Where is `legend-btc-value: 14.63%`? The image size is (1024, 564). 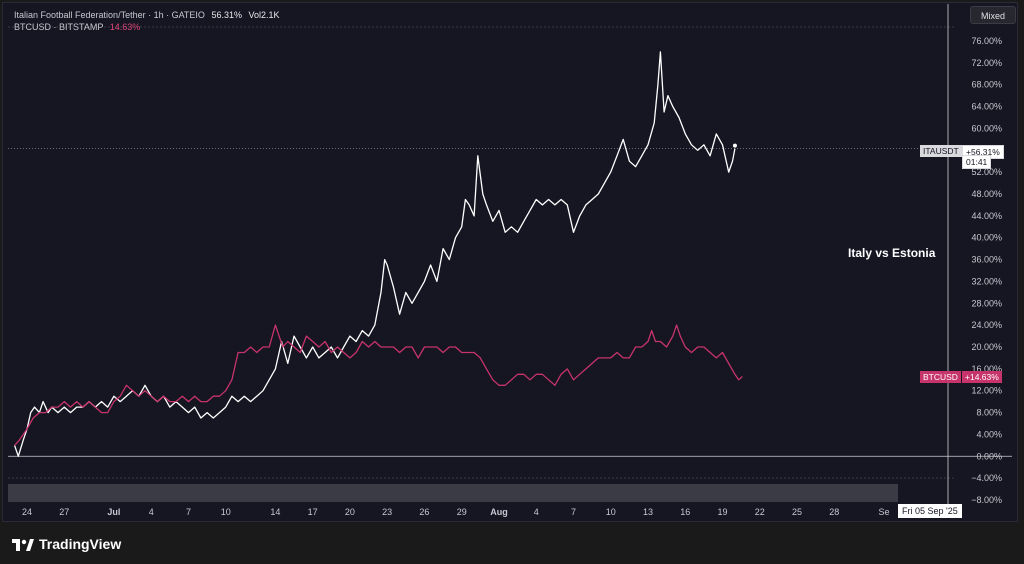
legend-btc-value: 14.63% is located at coordinates (125, 27).